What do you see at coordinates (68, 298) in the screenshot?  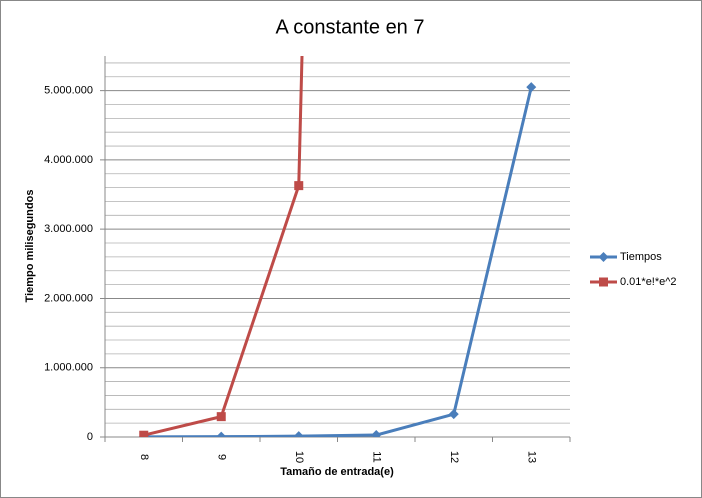 I see `y-tick-label: 2.000.000` at bounding box center [68, 298].